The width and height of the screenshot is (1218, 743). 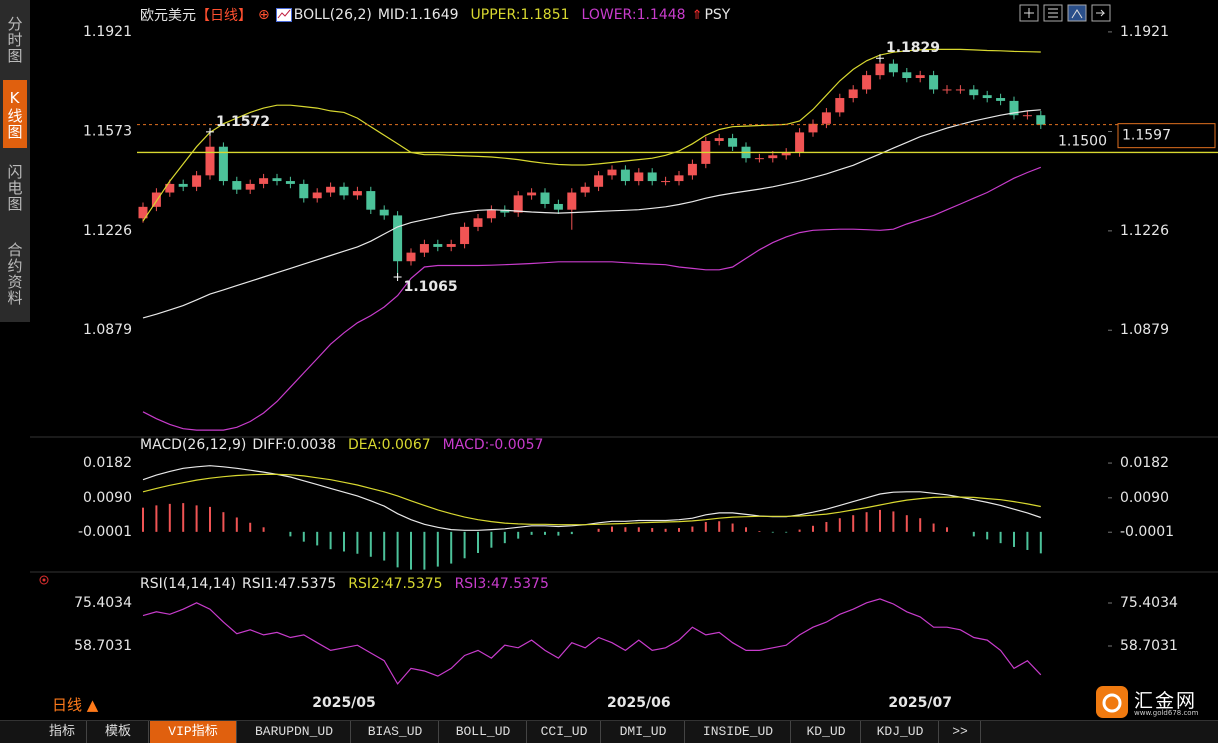 What do you see at coordinates (107, 463) in the screenshot?
I see `y-tick-label: 0.0182` at bounding box center [107, 463].